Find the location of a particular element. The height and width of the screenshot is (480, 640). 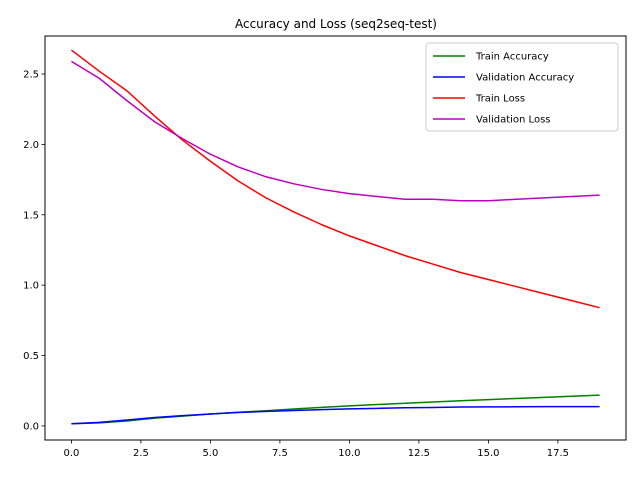

series-line-validation-accuracy is located at coordinates (335, 415).